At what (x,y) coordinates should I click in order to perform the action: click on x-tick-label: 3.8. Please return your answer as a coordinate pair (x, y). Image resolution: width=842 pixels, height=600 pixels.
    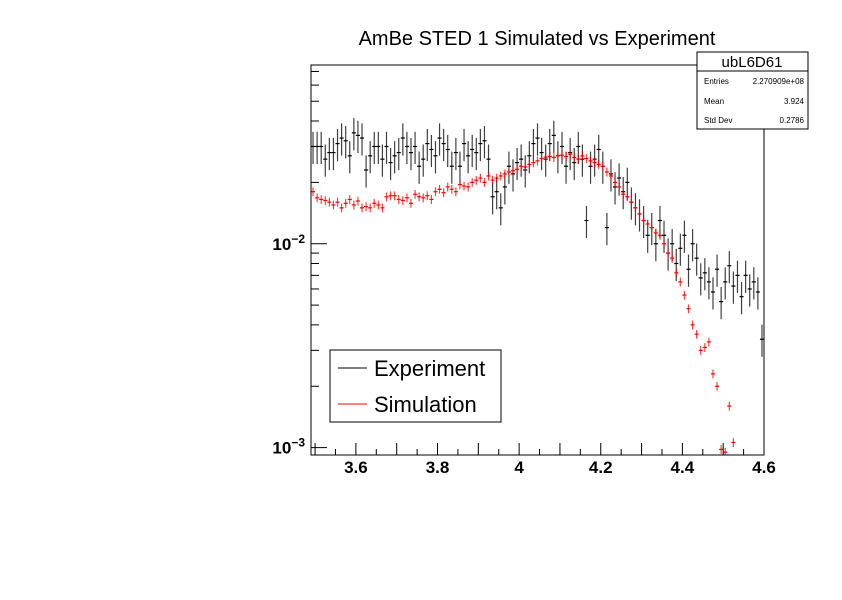
    Looking at the image, I should click on (438, 467).